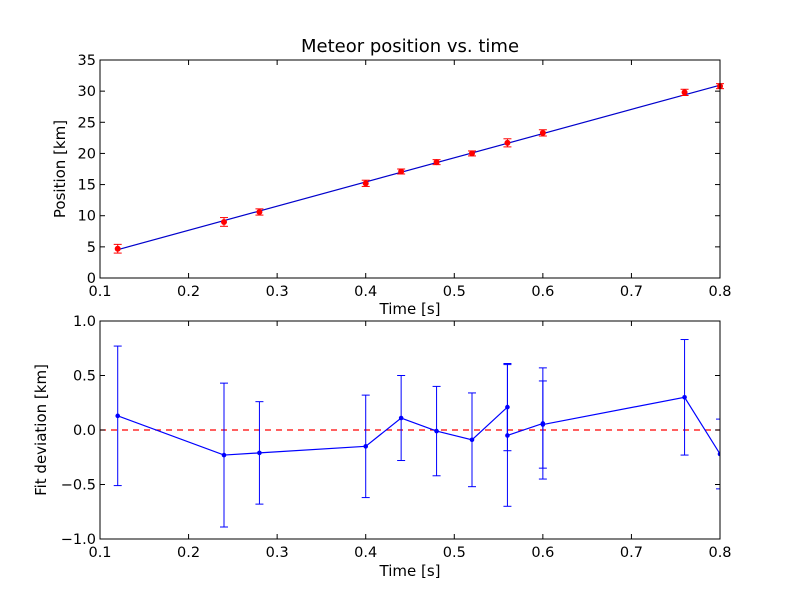 The height and width of the screenshot is (604, 800). Describe the element at coordinates (87, 123) in the screenshot. I see `y-tick-label: 25` at that location.